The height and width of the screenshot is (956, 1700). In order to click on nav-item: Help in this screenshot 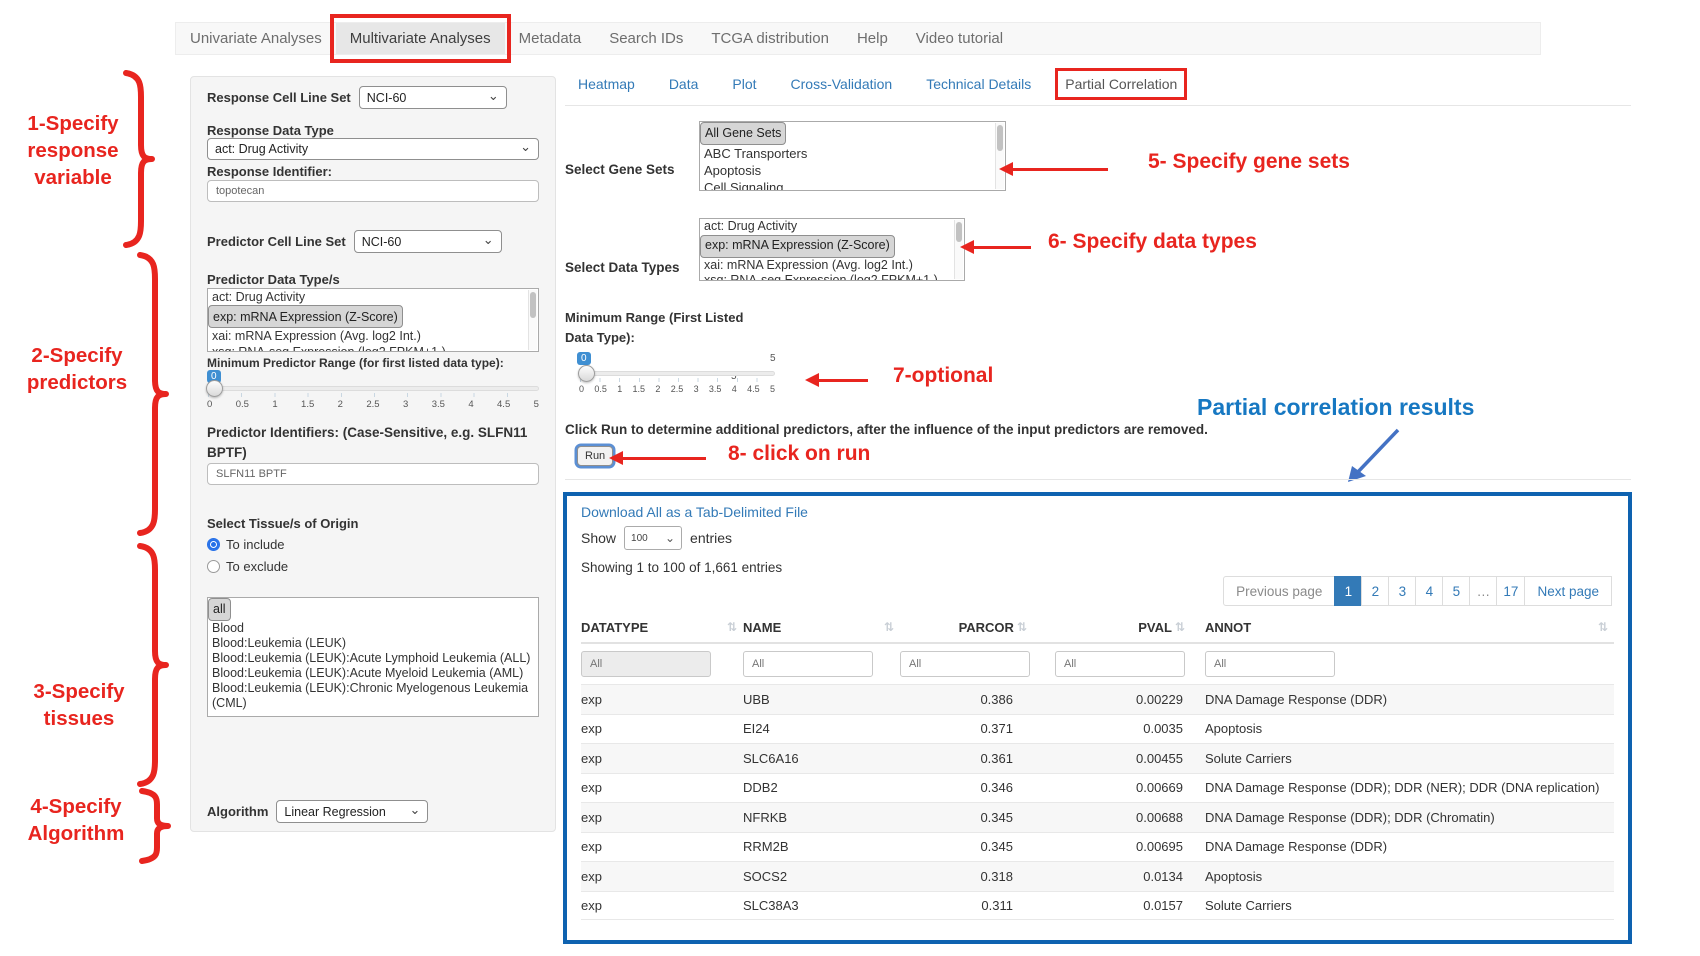, I will do `click(872, 38)`.